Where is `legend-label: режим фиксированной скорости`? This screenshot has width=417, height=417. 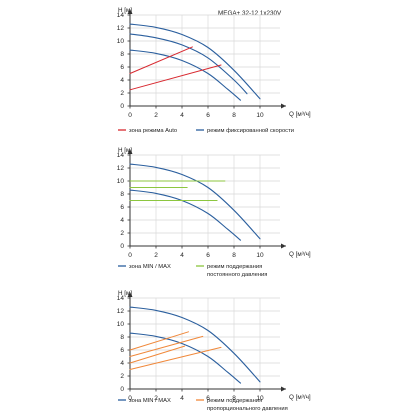
legend-label: режим фиксированной скорости is located at coordinates (250, 130).